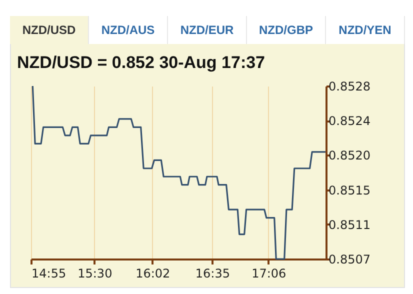 This screenshot has width=413, height=294. Describe the element at coordinates (349, 259) in the screenshot. I see `y-tick-label: 0.8507` at that location.